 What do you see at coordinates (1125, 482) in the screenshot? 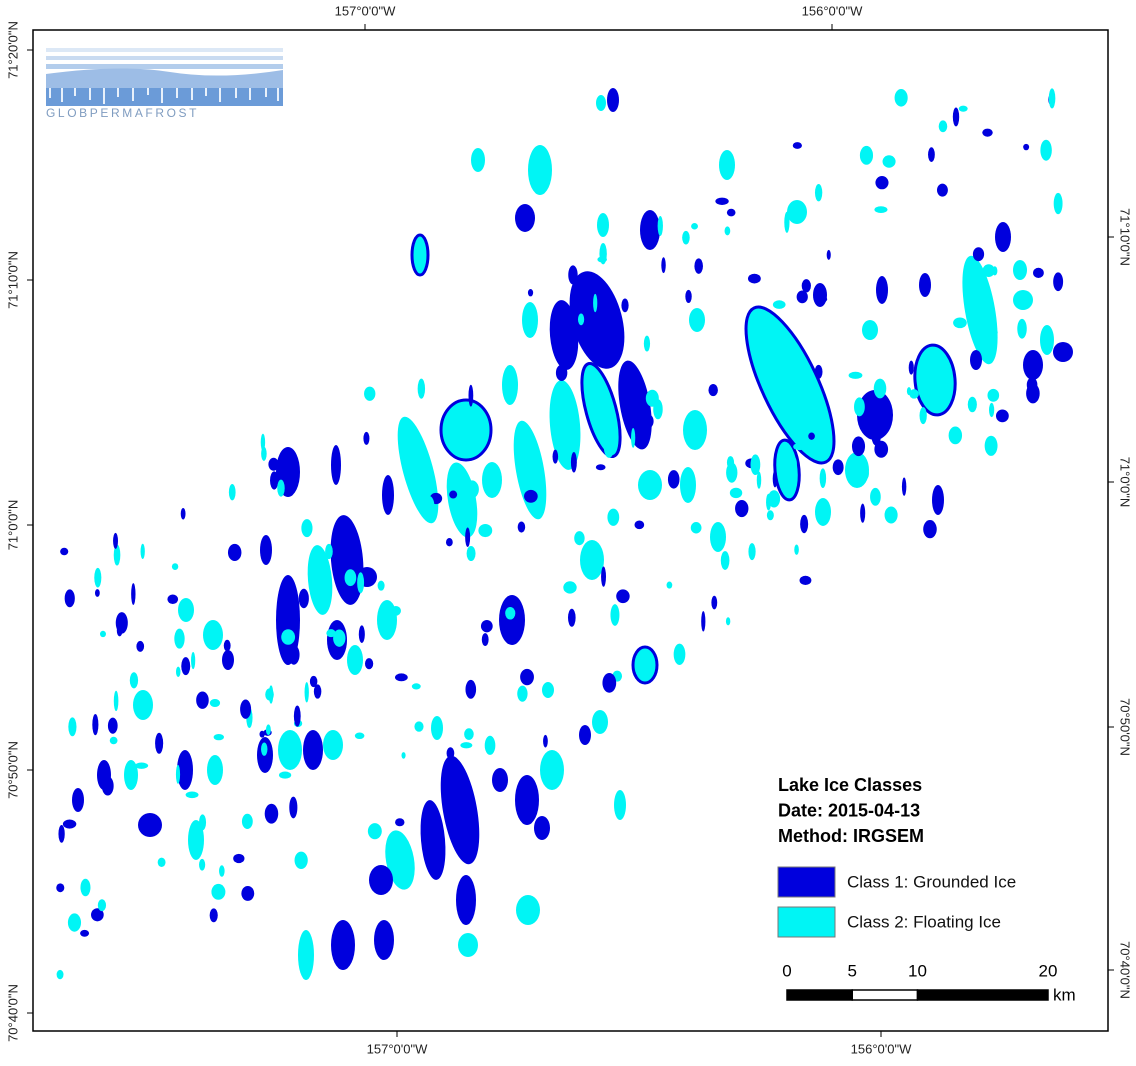
I see `graticule-label: 71°0'0"N` at bounding box center [1125, 482].